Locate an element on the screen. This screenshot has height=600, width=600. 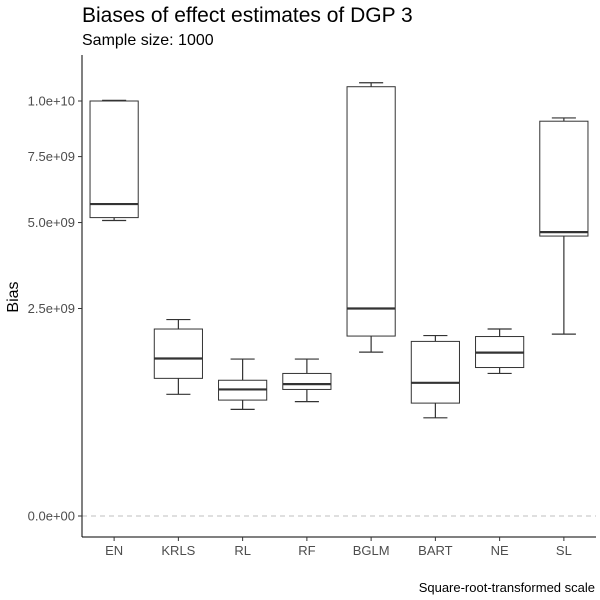
x-tick-label: SL is located at coordinates (564, 550).